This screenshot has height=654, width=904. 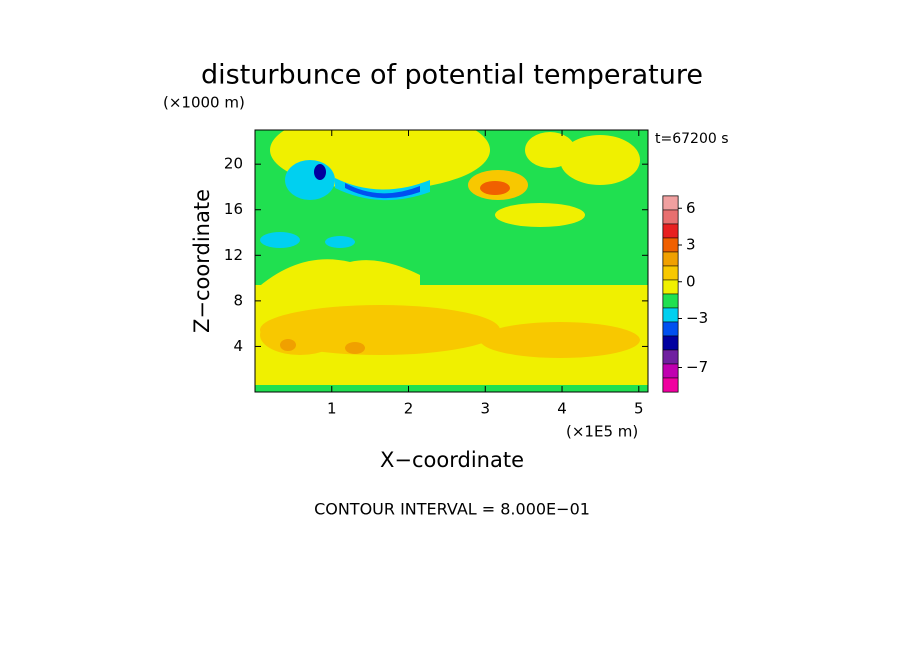 What do you see at coordinates (639, 409) in the screenshot?
I see `x-tick-label: 5` at bounding box center [639, 409].